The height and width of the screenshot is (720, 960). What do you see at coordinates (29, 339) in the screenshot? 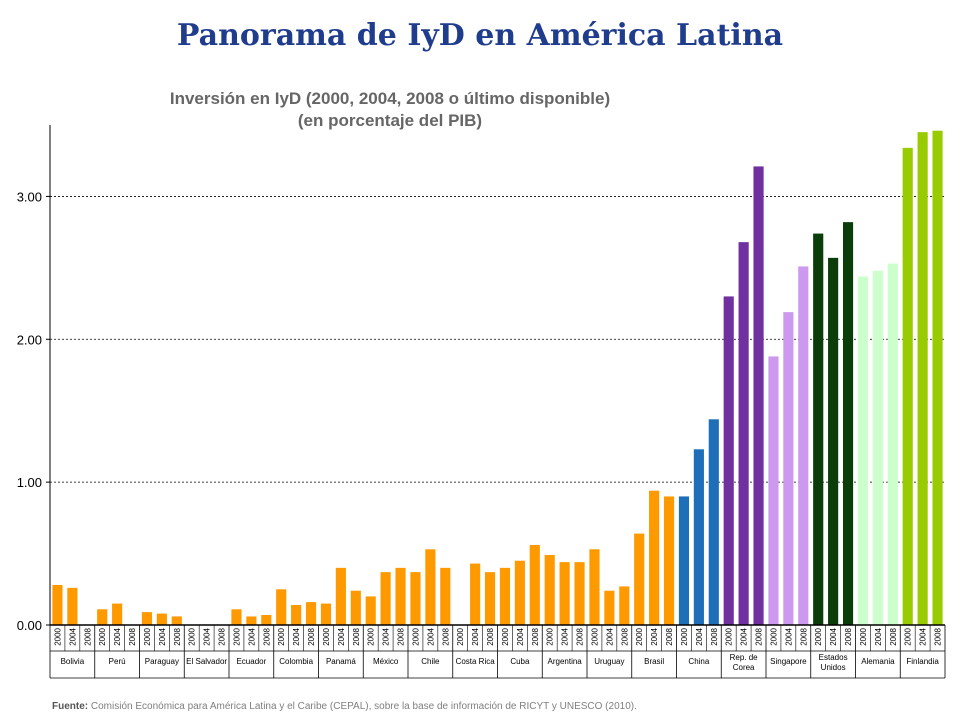
I see `y-tick-label: 2.00` at bounding box center [29, 339].